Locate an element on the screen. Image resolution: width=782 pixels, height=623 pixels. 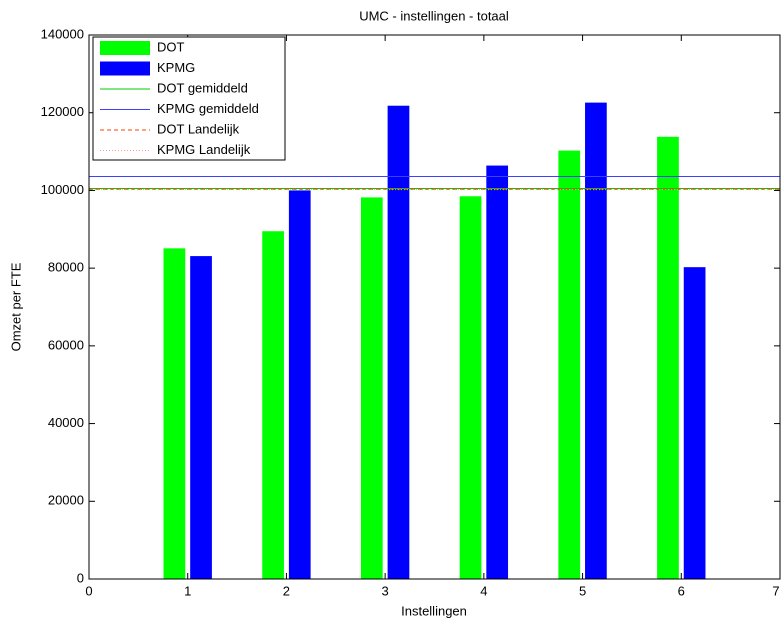
legend-label: KPMG Landelijk is located at coordinates (204, 149).